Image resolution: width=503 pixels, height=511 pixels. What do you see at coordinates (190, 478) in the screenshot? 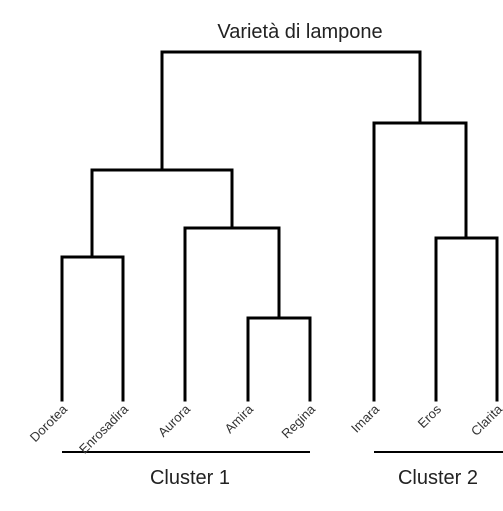
I see `cluster-label: Cluster 1` at bounding box center [190, 478].